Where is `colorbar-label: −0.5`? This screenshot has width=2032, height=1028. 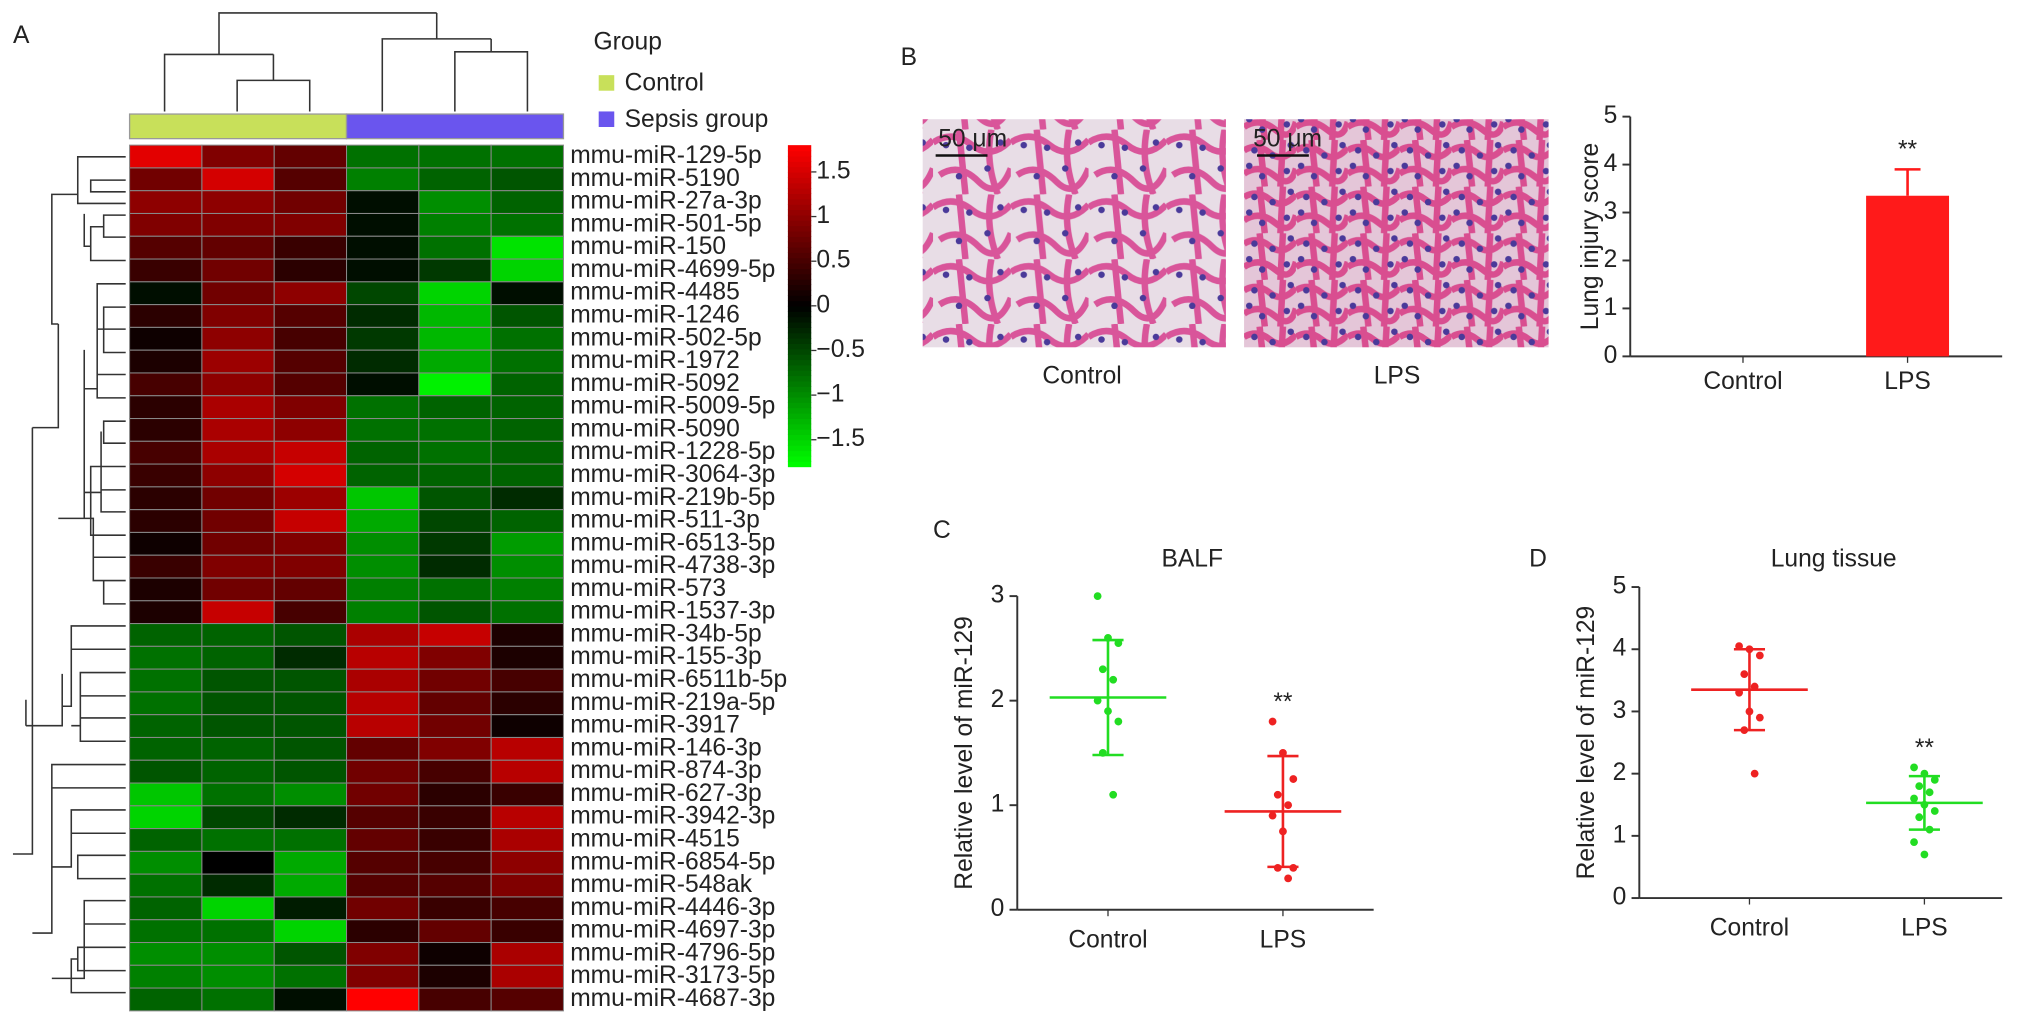 colorbar-label: −0.5 is located at coordinates (840, 349).